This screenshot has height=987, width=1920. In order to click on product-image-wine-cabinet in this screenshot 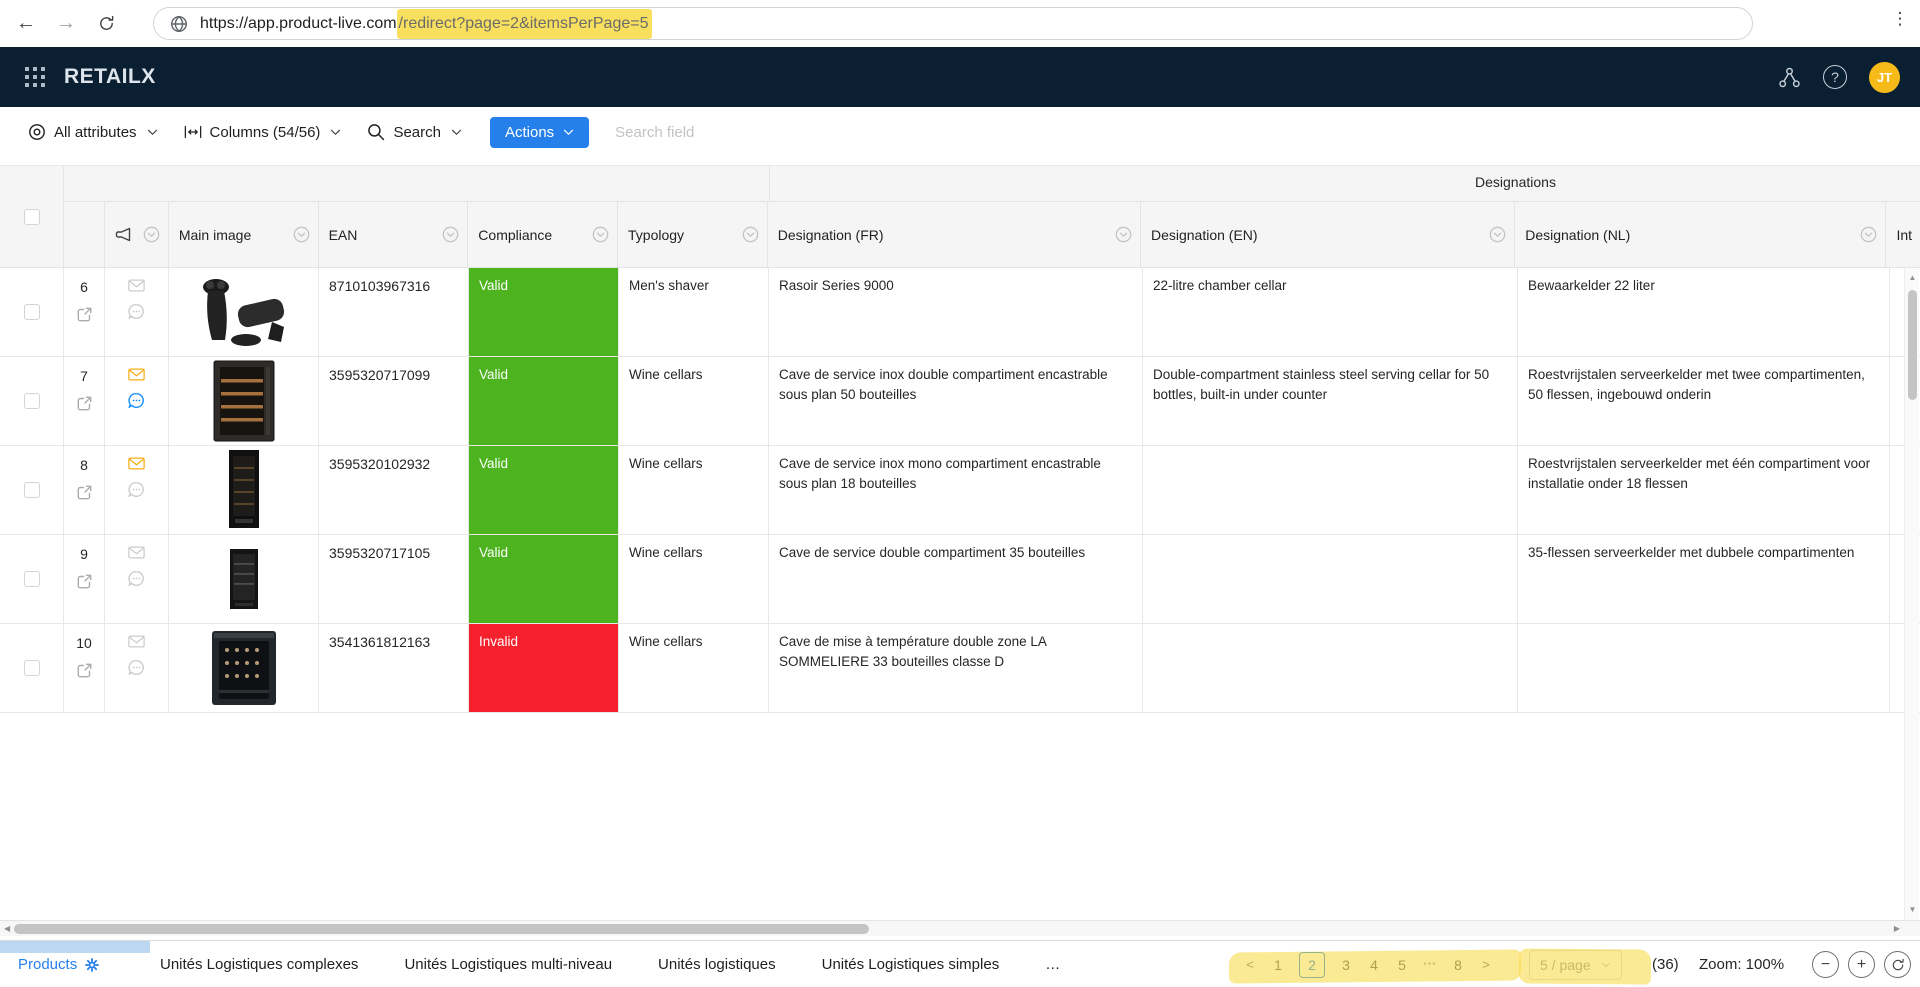, I will do `click(244, 401)`.